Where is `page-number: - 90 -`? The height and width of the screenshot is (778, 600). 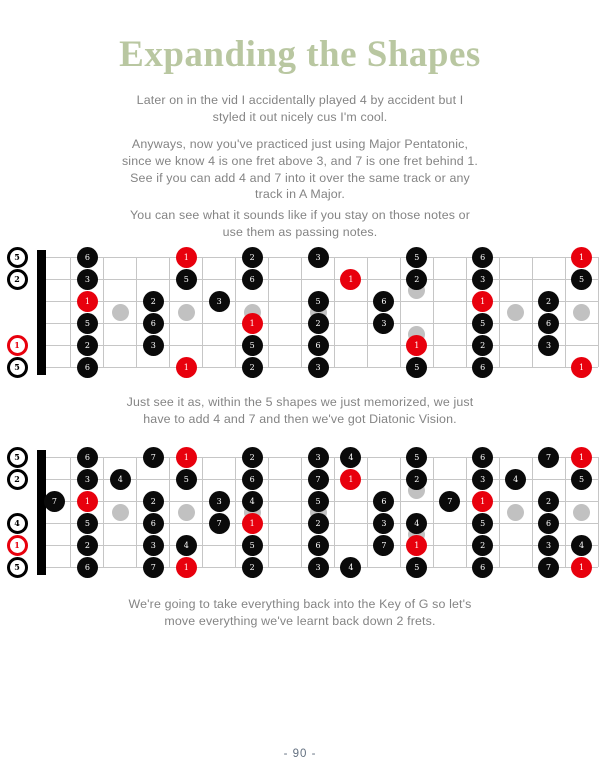 page-number: - 90 - is located at coordinates (300, 754).